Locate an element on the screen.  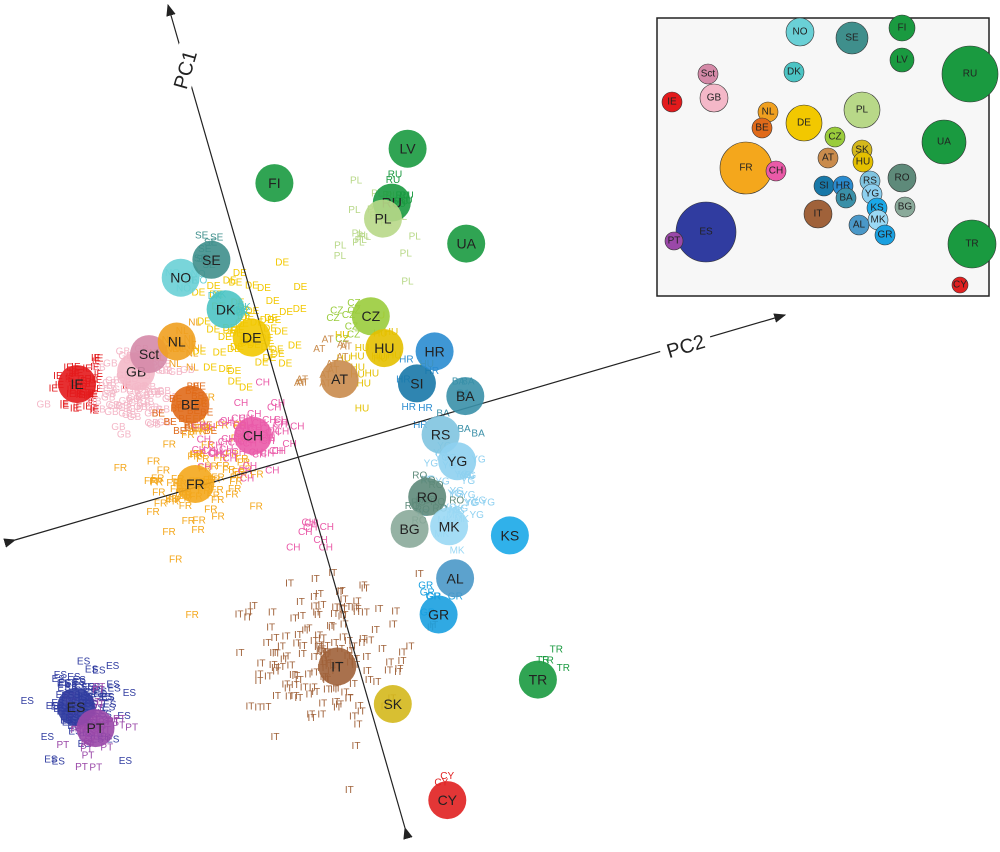
centroid-label: TR is located at coordinates (538, 680).